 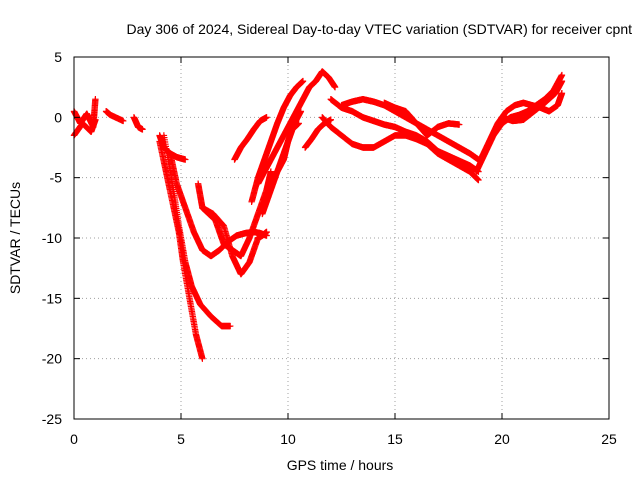 I want to click on x-tick-label: 5, so click(x=181, y=439).